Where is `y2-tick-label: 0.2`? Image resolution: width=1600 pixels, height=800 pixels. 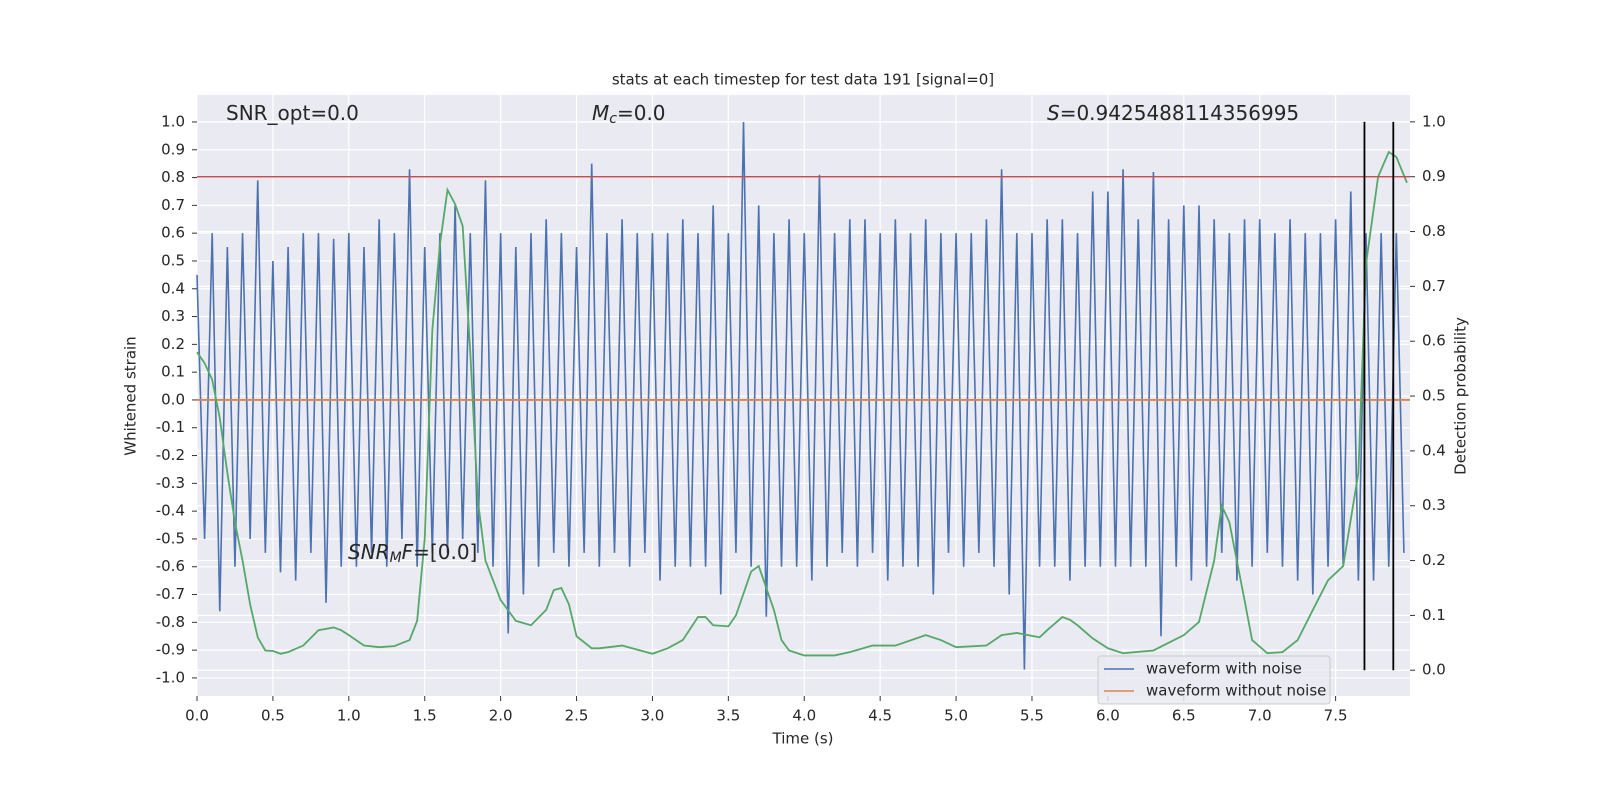
y2-tick-label: 0.2 is located at coordinates (1434, 560).